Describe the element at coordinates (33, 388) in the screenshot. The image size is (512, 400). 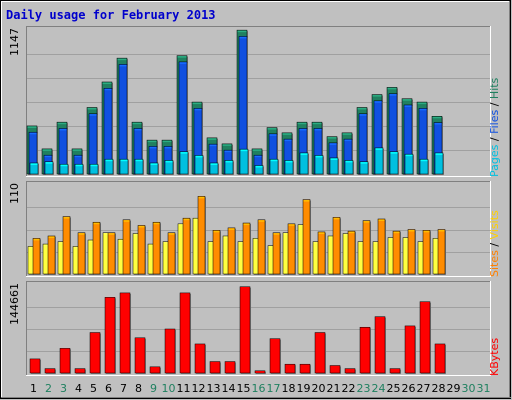
I see `x-tick-label-day-1: 1` at that location.